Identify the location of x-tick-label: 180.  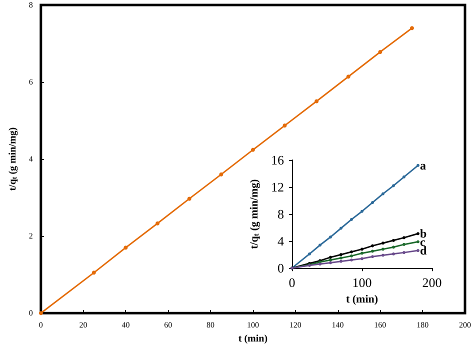
(422, 325).